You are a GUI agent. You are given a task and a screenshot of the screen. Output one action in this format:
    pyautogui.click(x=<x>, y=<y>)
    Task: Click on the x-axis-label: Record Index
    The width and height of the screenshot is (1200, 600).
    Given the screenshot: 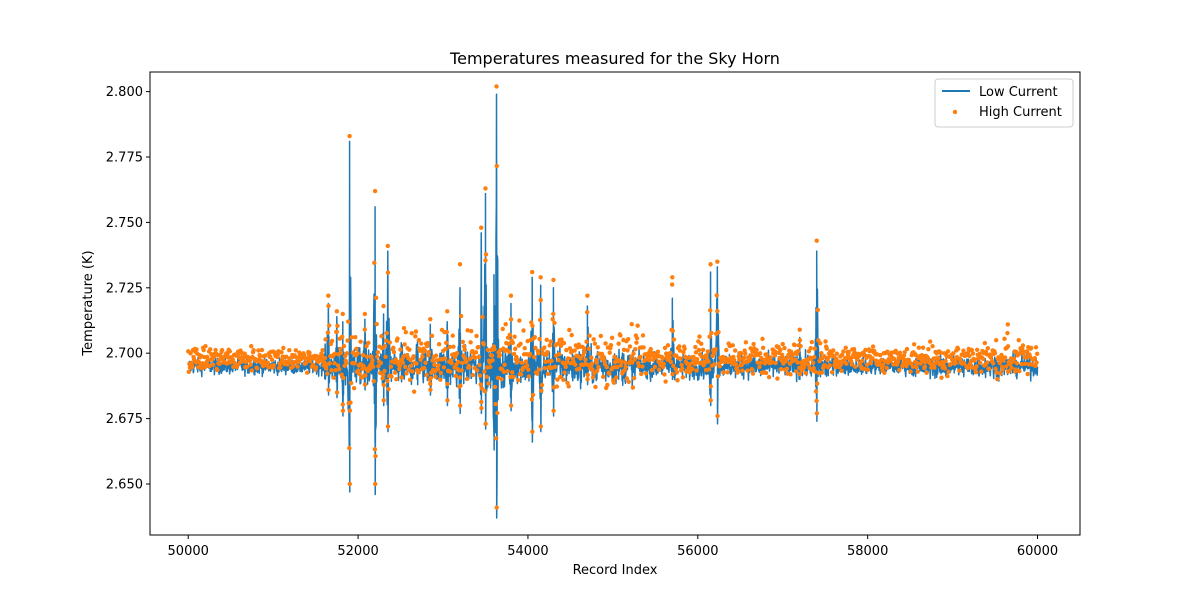 What is the action you would take?
    pyautogui.click(x=615, y=570)
    